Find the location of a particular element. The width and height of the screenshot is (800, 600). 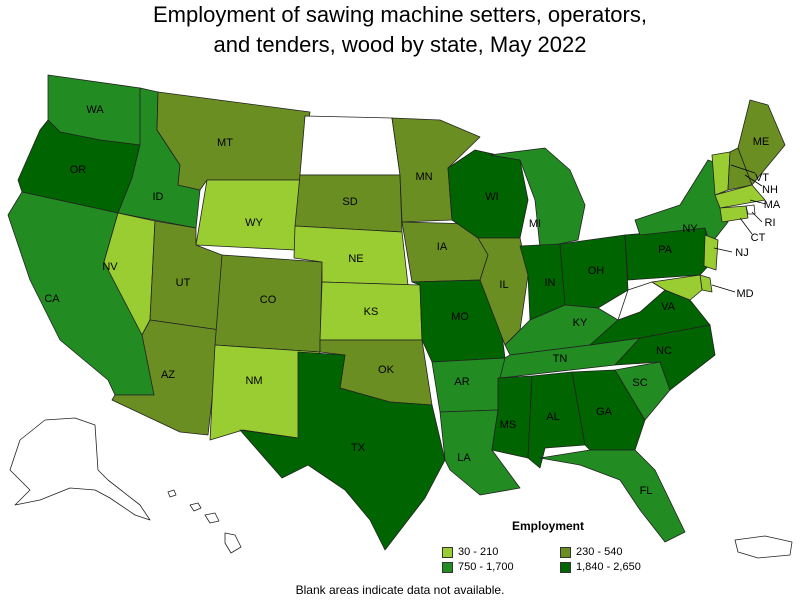

state-label-TX: TX is located at coordinates (358, 448).